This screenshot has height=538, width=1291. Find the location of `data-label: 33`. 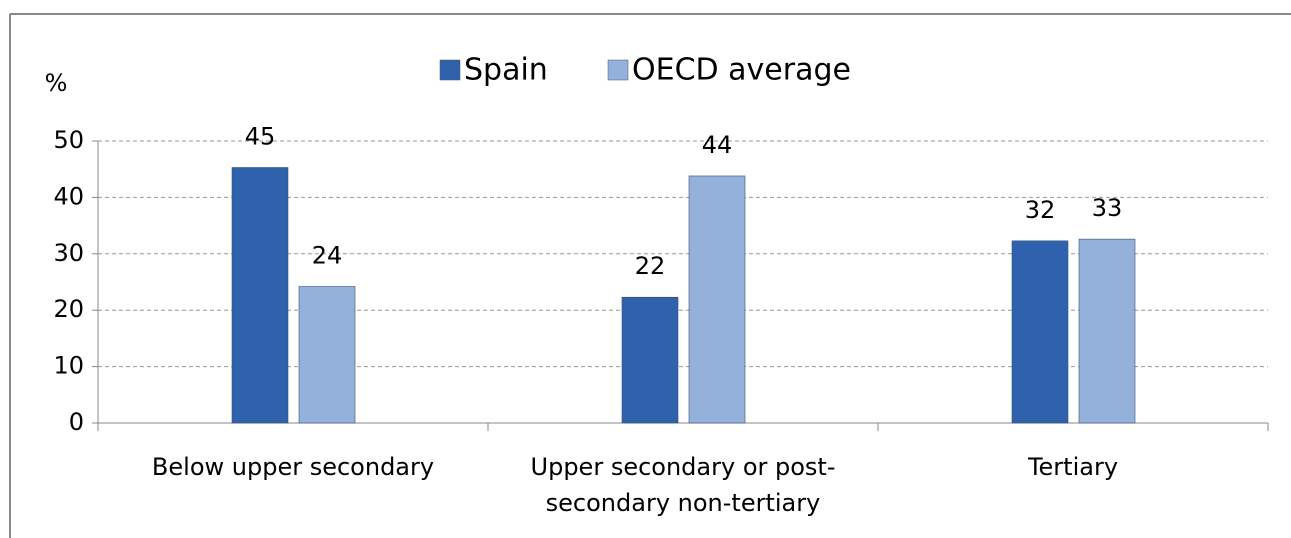

data-label: 33 is located at coordinates (1107, 208).